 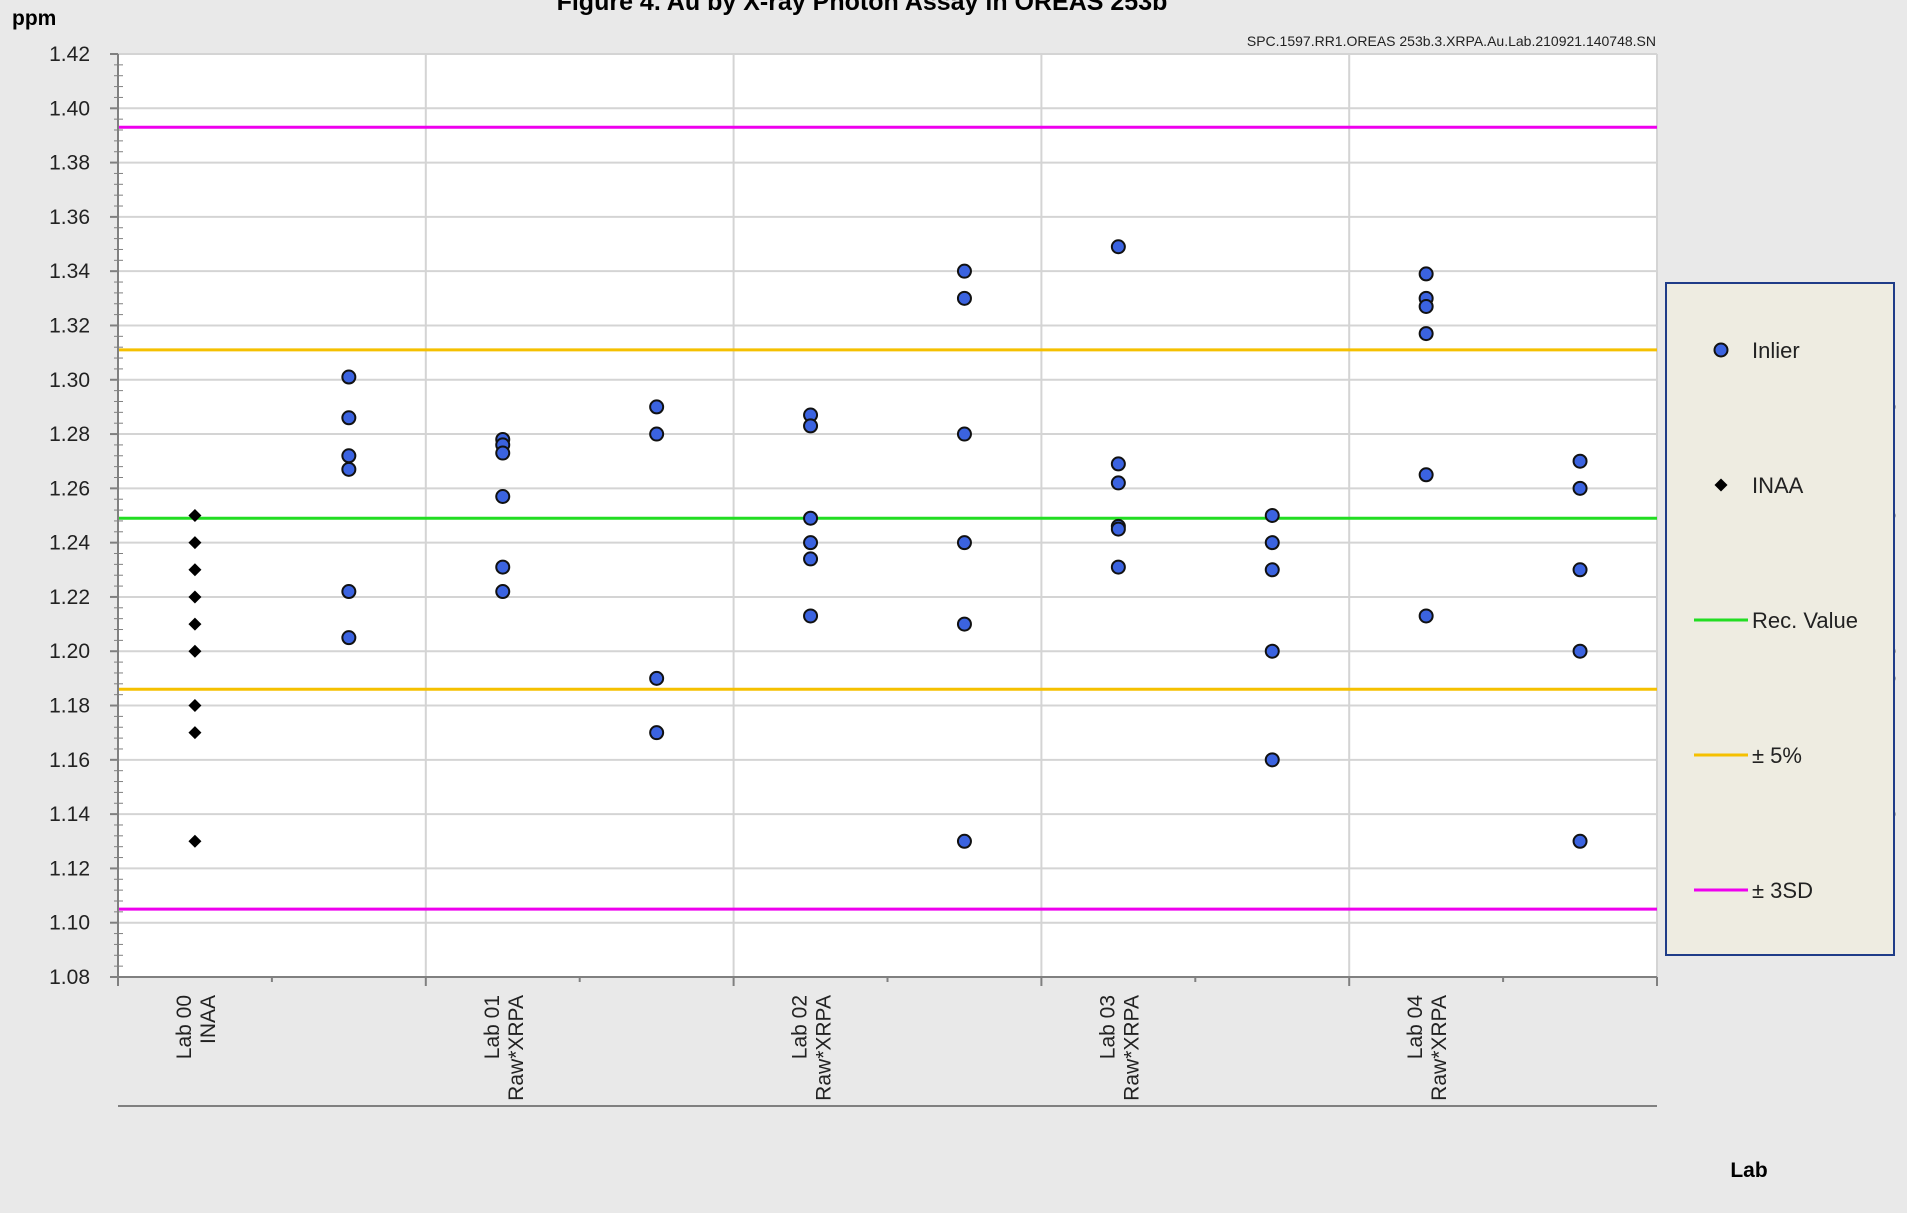 I want to click on x-axis-title: Lab, so click(x=1748, y=1170).